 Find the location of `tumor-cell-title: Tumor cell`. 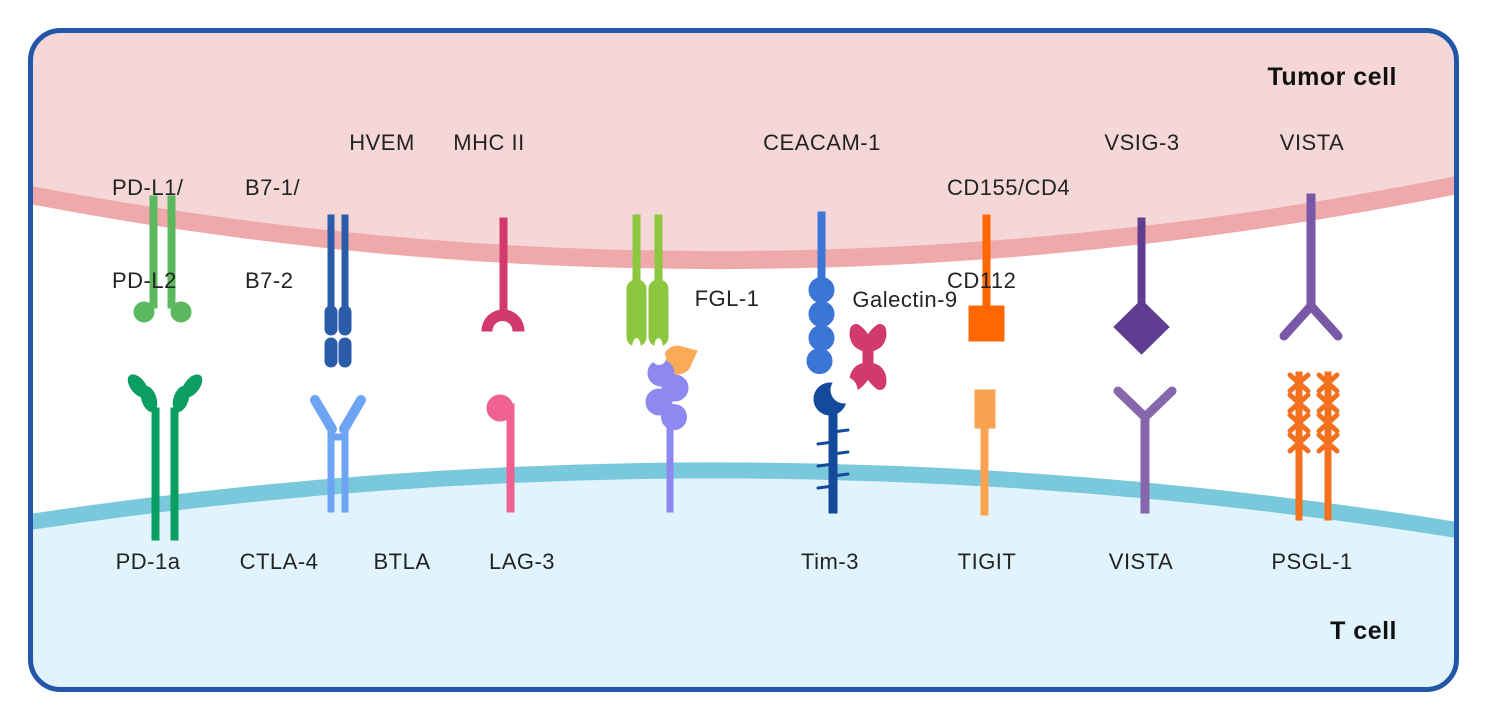

tumor-cell-title: Tumor cell is located at coordinates (1332, 77).